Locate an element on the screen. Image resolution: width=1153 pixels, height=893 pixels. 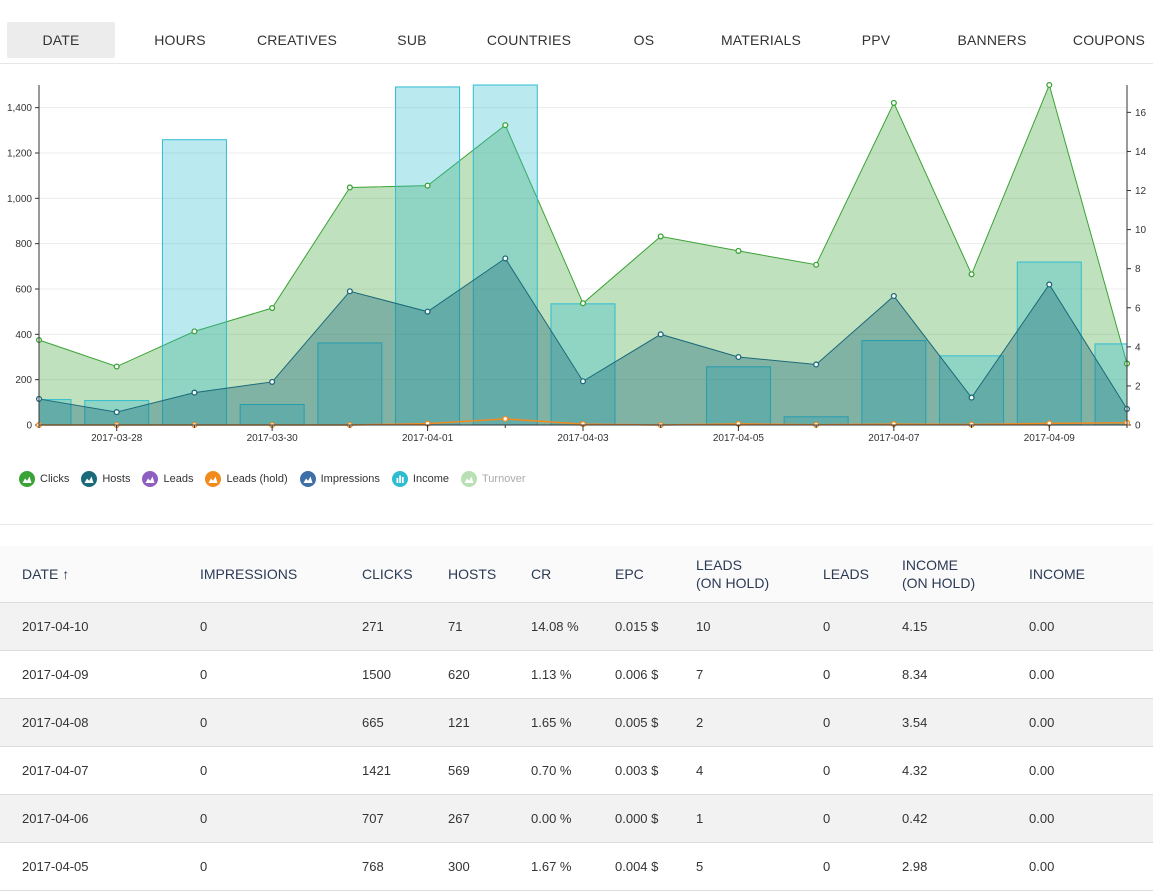
y-left-tick-label: 1,400 is located at coordinates (19, 108).